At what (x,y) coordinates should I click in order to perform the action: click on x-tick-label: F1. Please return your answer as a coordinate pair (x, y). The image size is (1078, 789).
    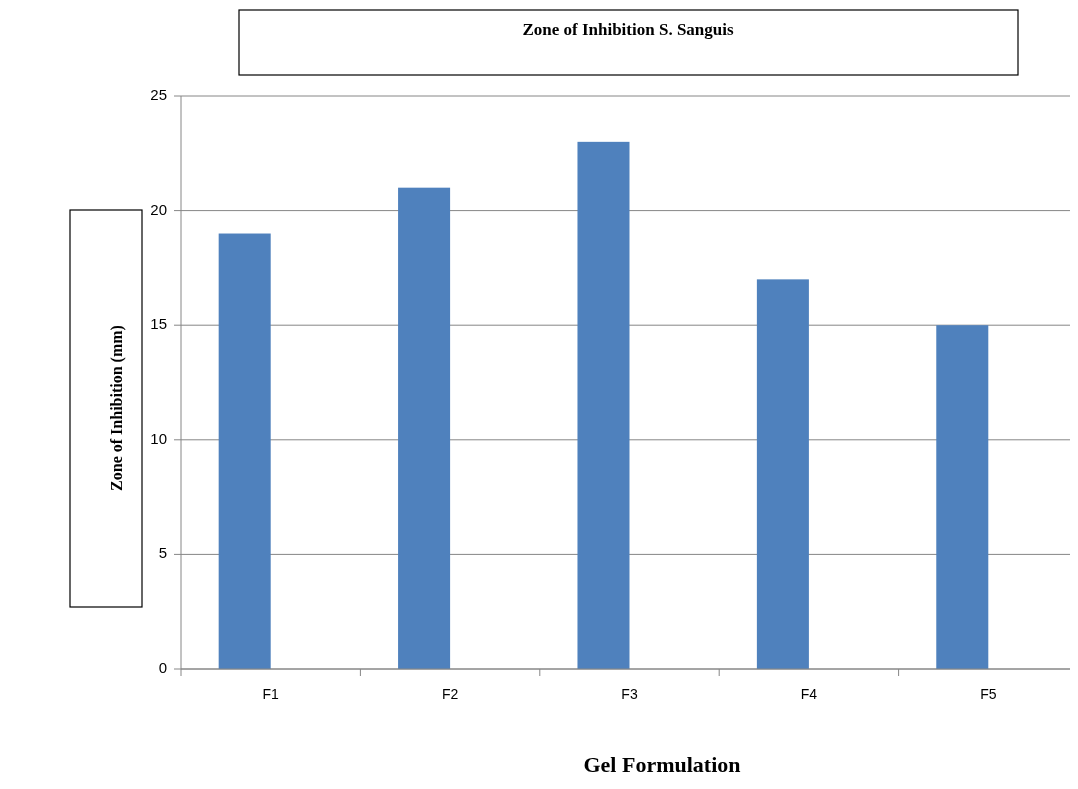
    Looking at the image, I should click on (271, 694).